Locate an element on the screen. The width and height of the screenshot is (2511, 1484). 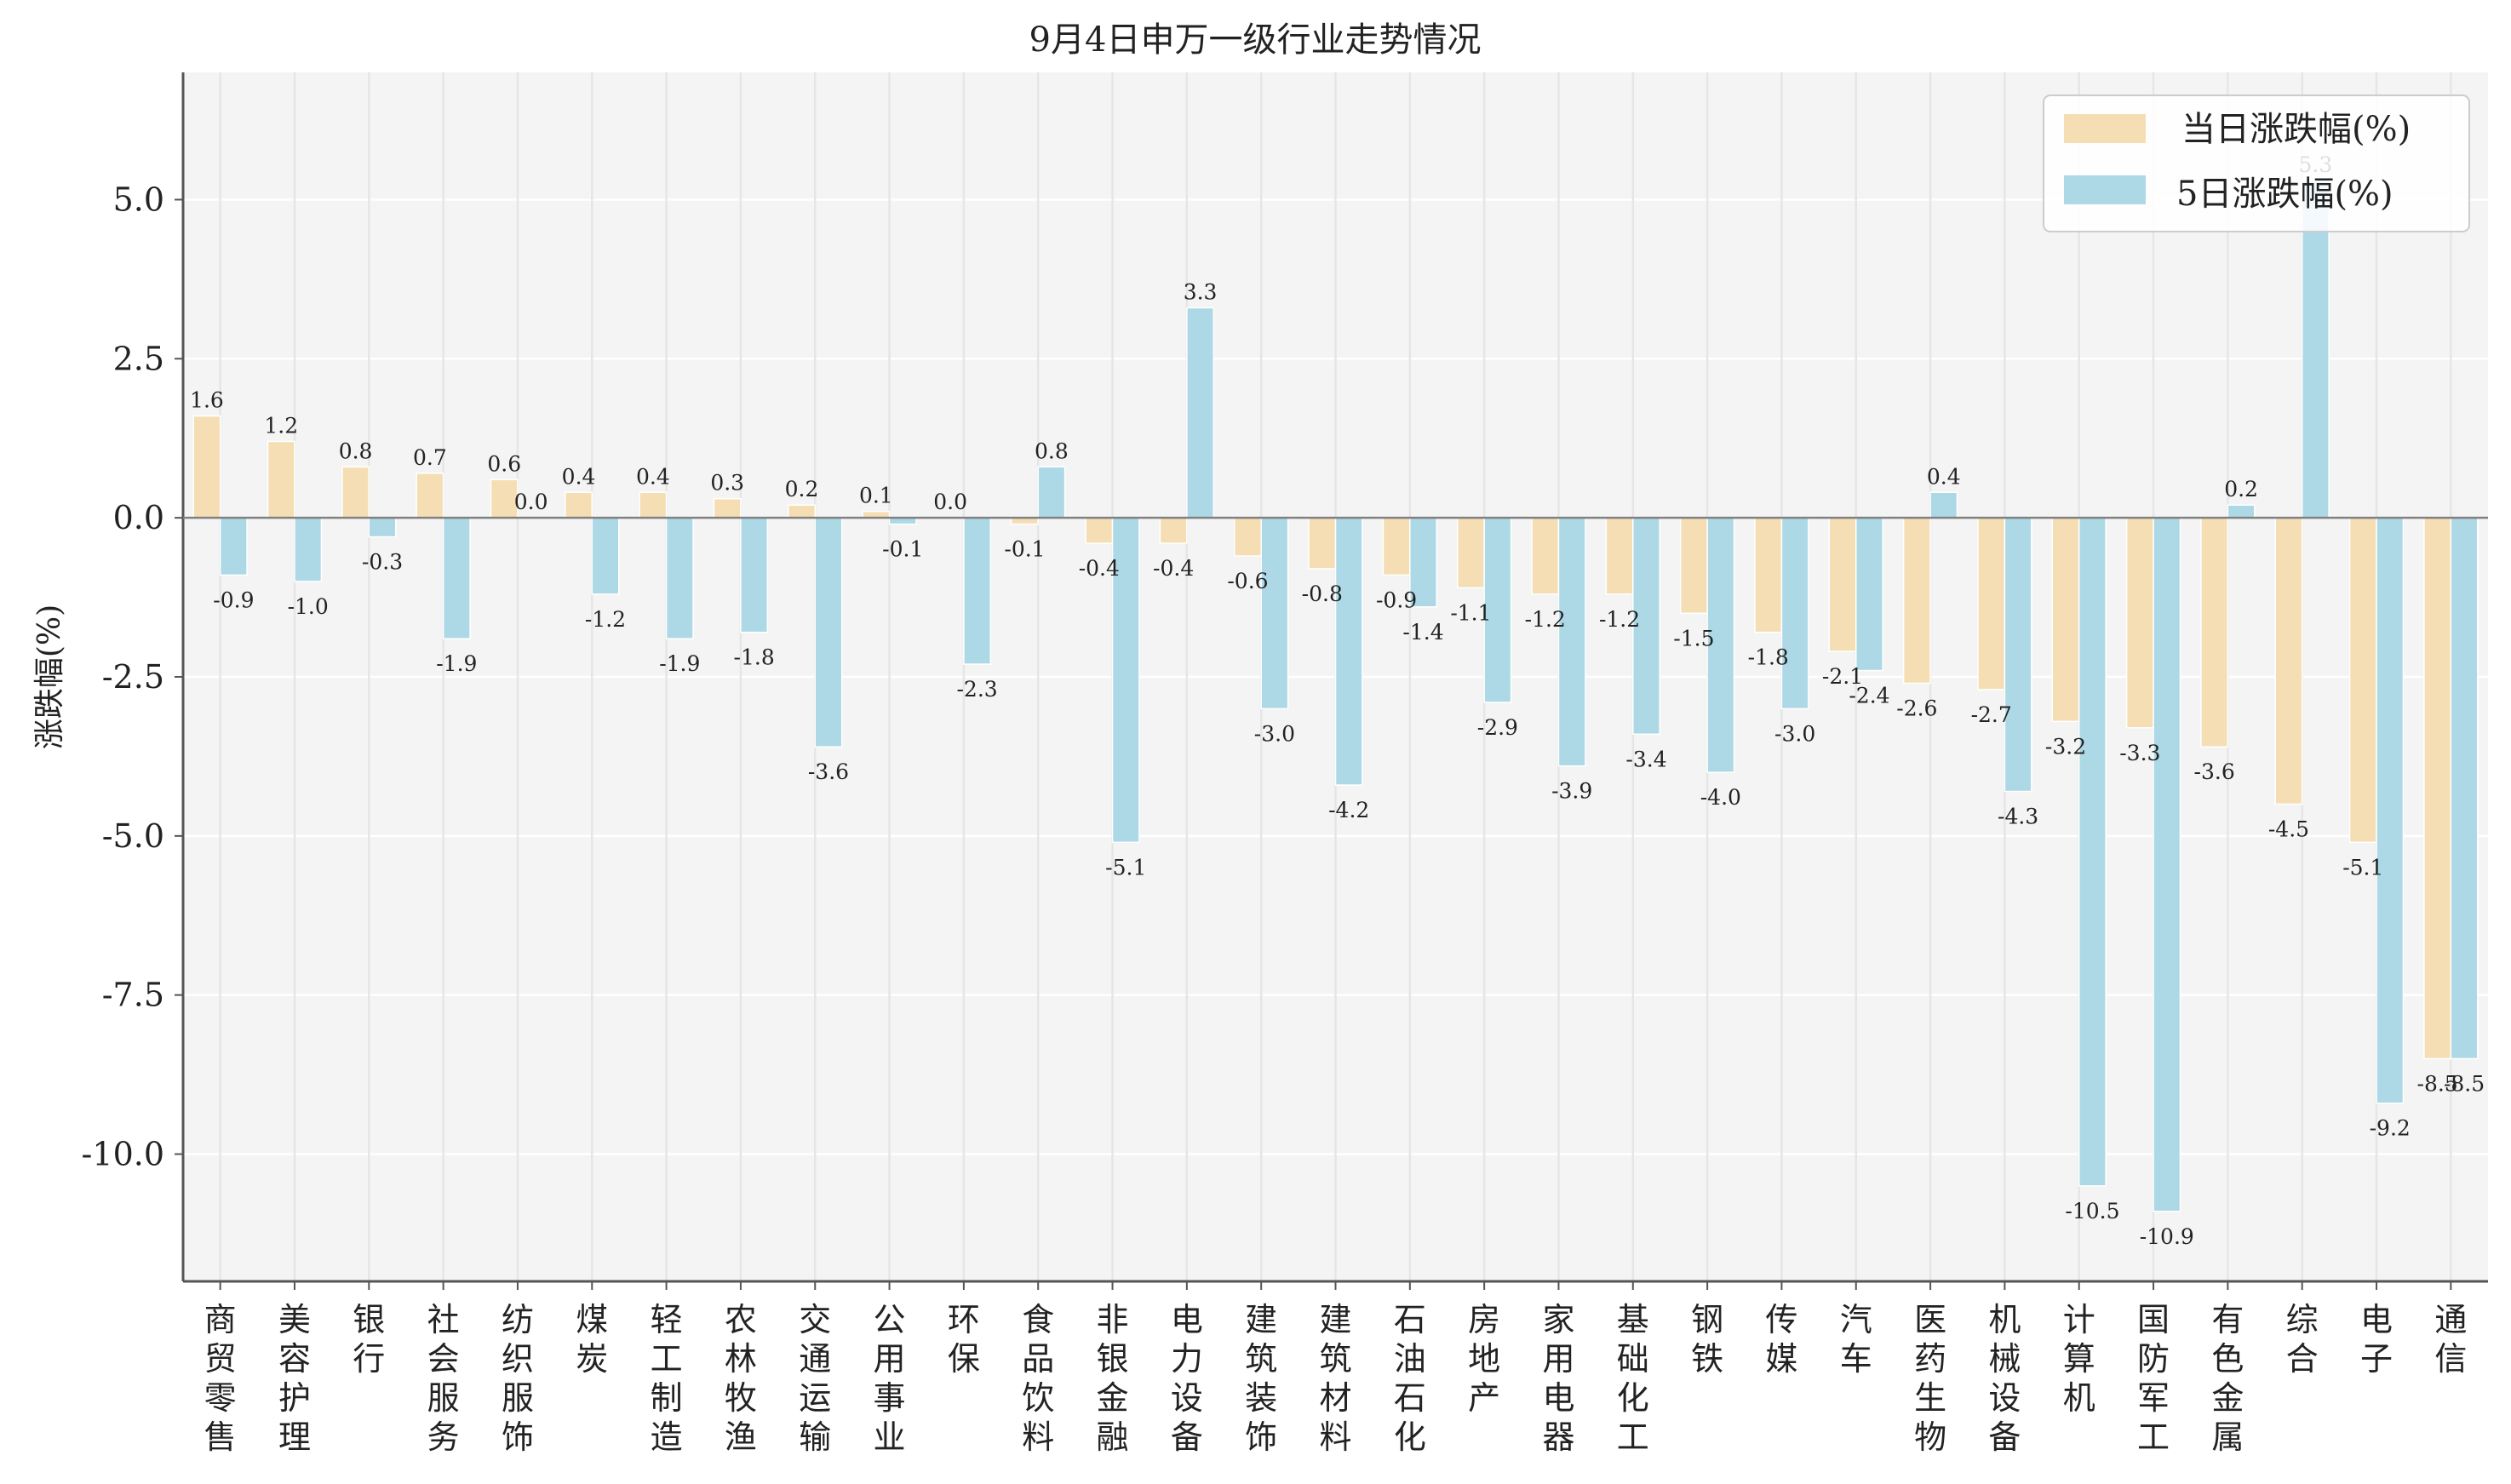
x-tick-label: 公用事业 is located at coordinates (890, 1378).